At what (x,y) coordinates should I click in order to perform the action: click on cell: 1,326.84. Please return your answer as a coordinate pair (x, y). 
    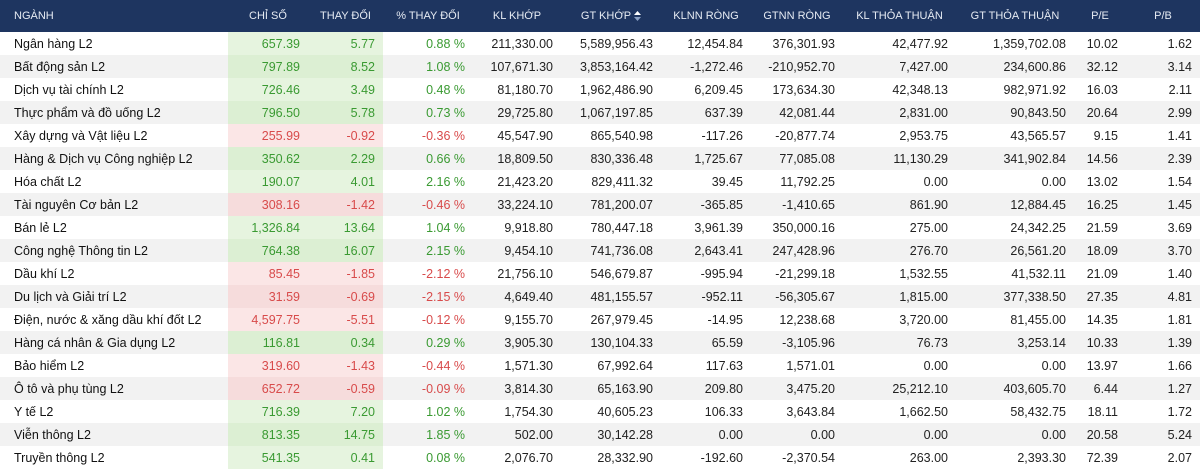
    Looking at the image, I should click on (268, 227).